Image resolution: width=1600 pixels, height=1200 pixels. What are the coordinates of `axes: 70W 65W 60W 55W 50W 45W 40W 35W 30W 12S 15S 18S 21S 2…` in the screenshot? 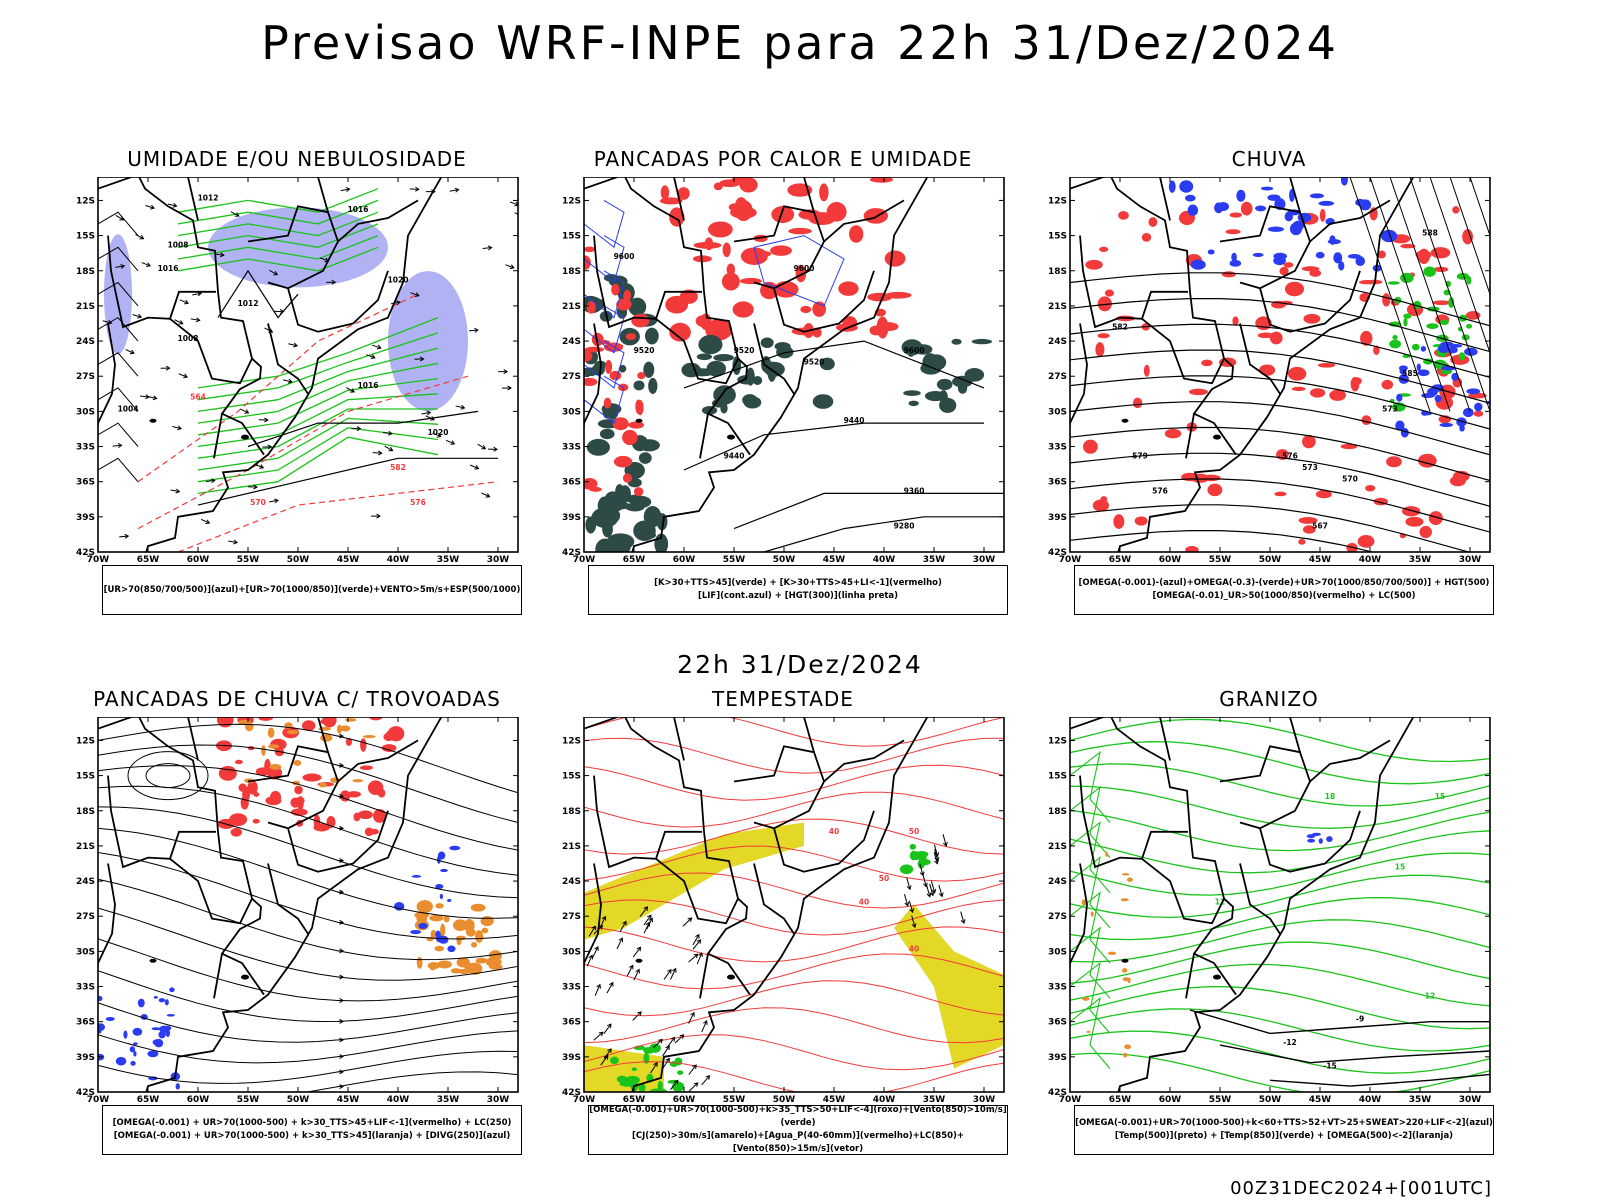 It's located at (297, 911).